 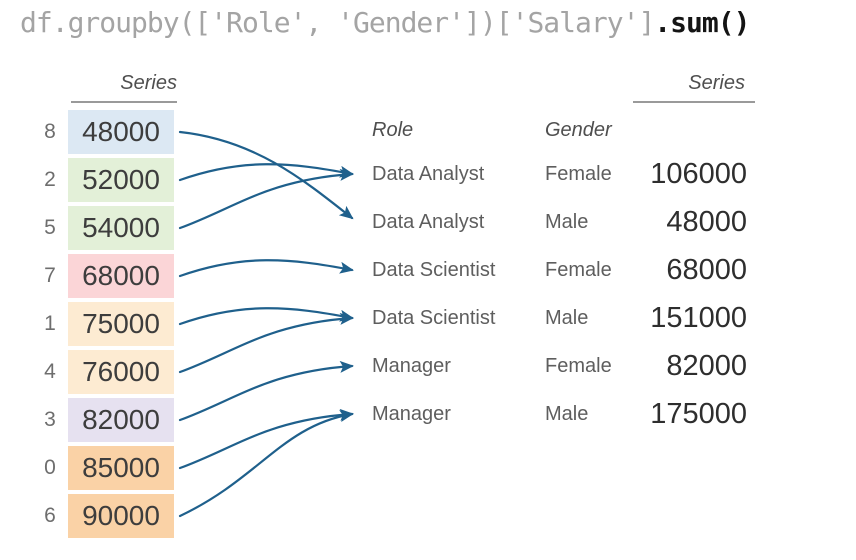 I want to click on result-row: Data Scientist Female 68000, so click(x=559, y=270).